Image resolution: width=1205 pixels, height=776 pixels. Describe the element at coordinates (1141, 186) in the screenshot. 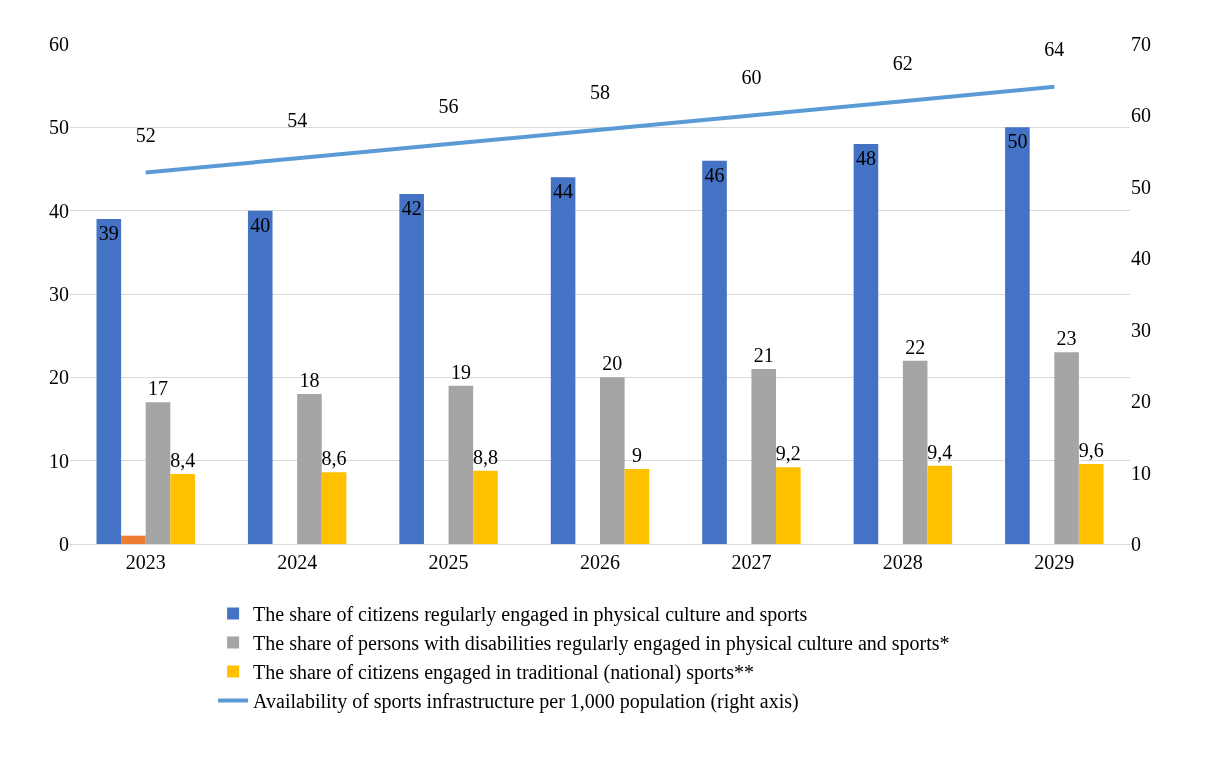

I see `y2-tick-label: 50` at that location.